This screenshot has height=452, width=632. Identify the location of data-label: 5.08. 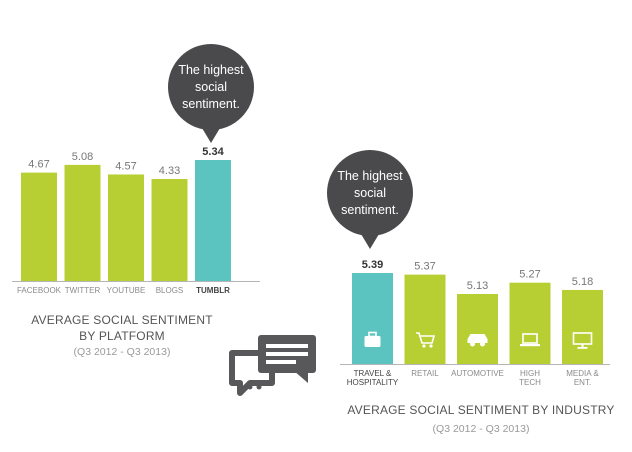
(82, 157).